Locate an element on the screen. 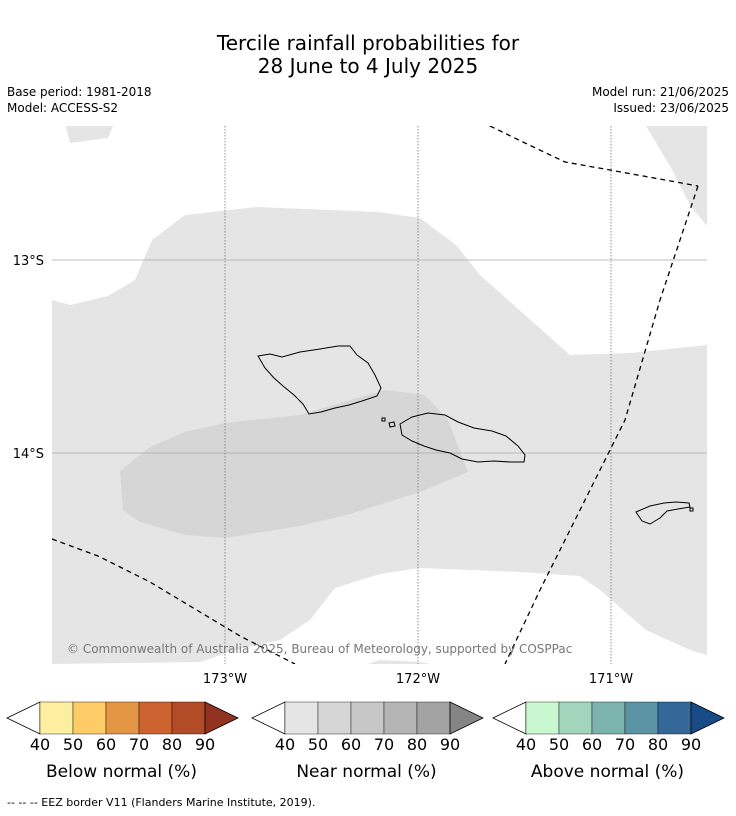 The height and width of the screenshot is (816, 736). colorbar-below-tick-label: 40 is located at coordinates (40, 744).